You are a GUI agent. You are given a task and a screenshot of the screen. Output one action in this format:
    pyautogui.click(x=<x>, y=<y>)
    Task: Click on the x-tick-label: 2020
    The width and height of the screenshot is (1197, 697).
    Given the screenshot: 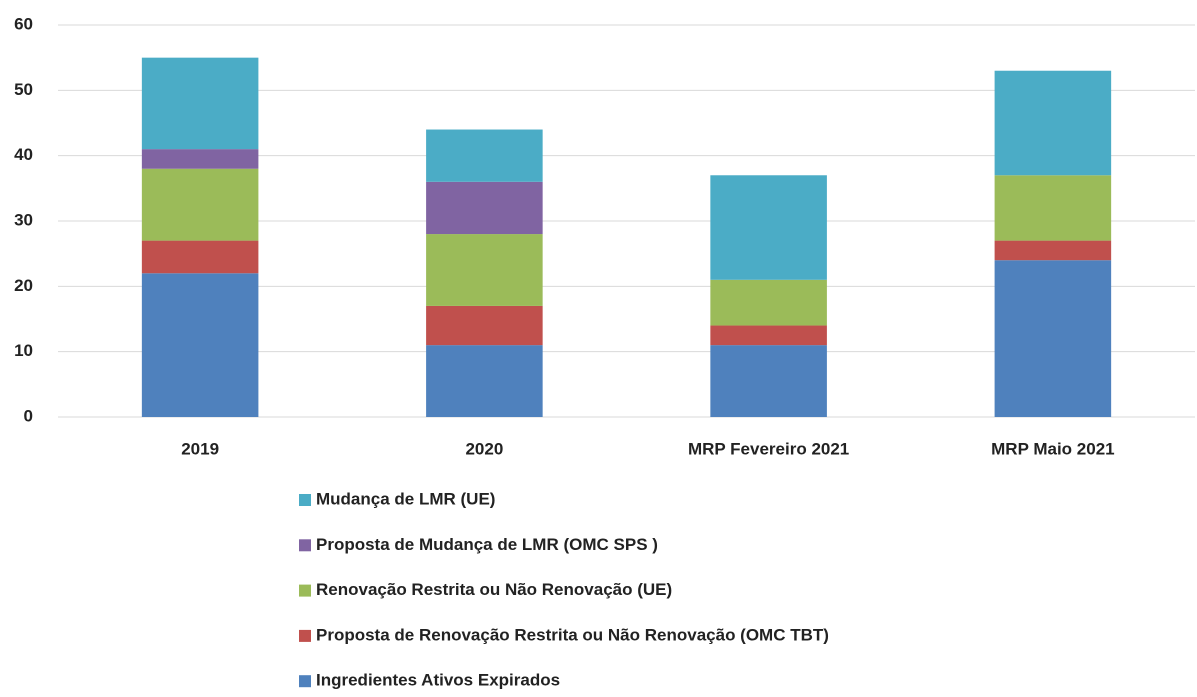 What is the action you would take?
    pyautogui.click(x=484, y=448)
    